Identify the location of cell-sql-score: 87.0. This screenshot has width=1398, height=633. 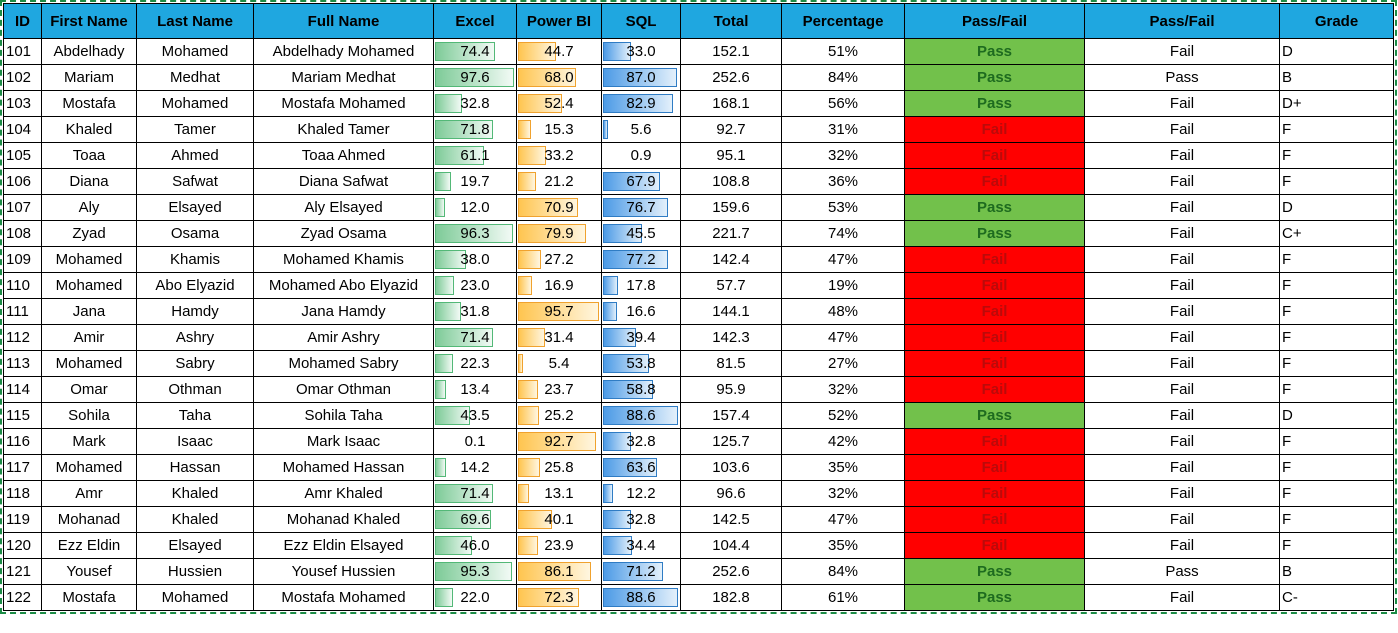
(641, 77).